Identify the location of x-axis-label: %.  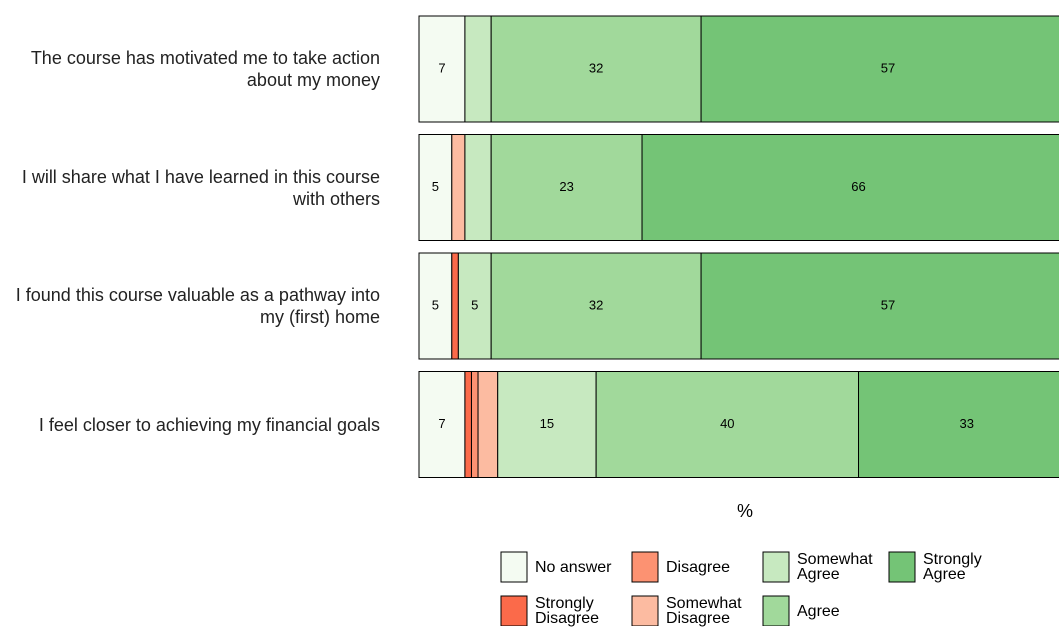
(745, 511).